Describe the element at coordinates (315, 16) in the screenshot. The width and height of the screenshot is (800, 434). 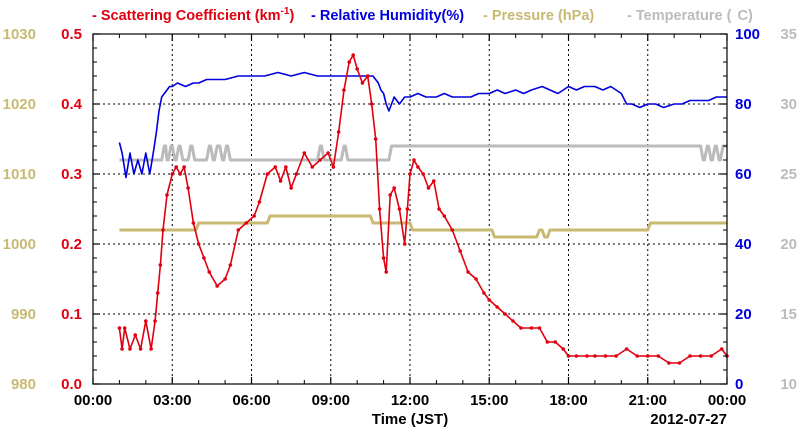
I see `legend-dash: -` at that location.